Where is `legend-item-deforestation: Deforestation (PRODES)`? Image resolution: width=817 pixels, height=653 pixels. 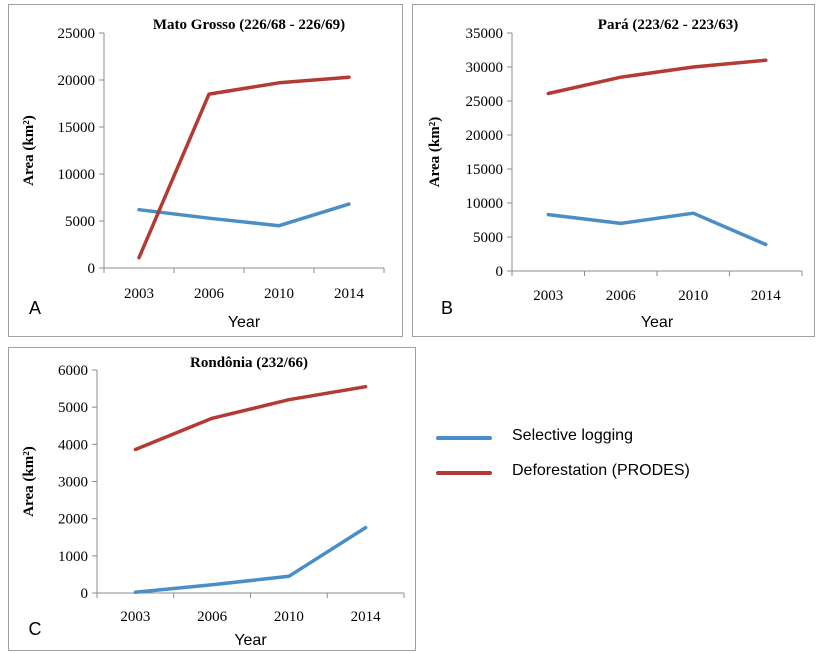 legend-item-deforestation: Deforestation (PRODES) is located at coordinates (610, 473).